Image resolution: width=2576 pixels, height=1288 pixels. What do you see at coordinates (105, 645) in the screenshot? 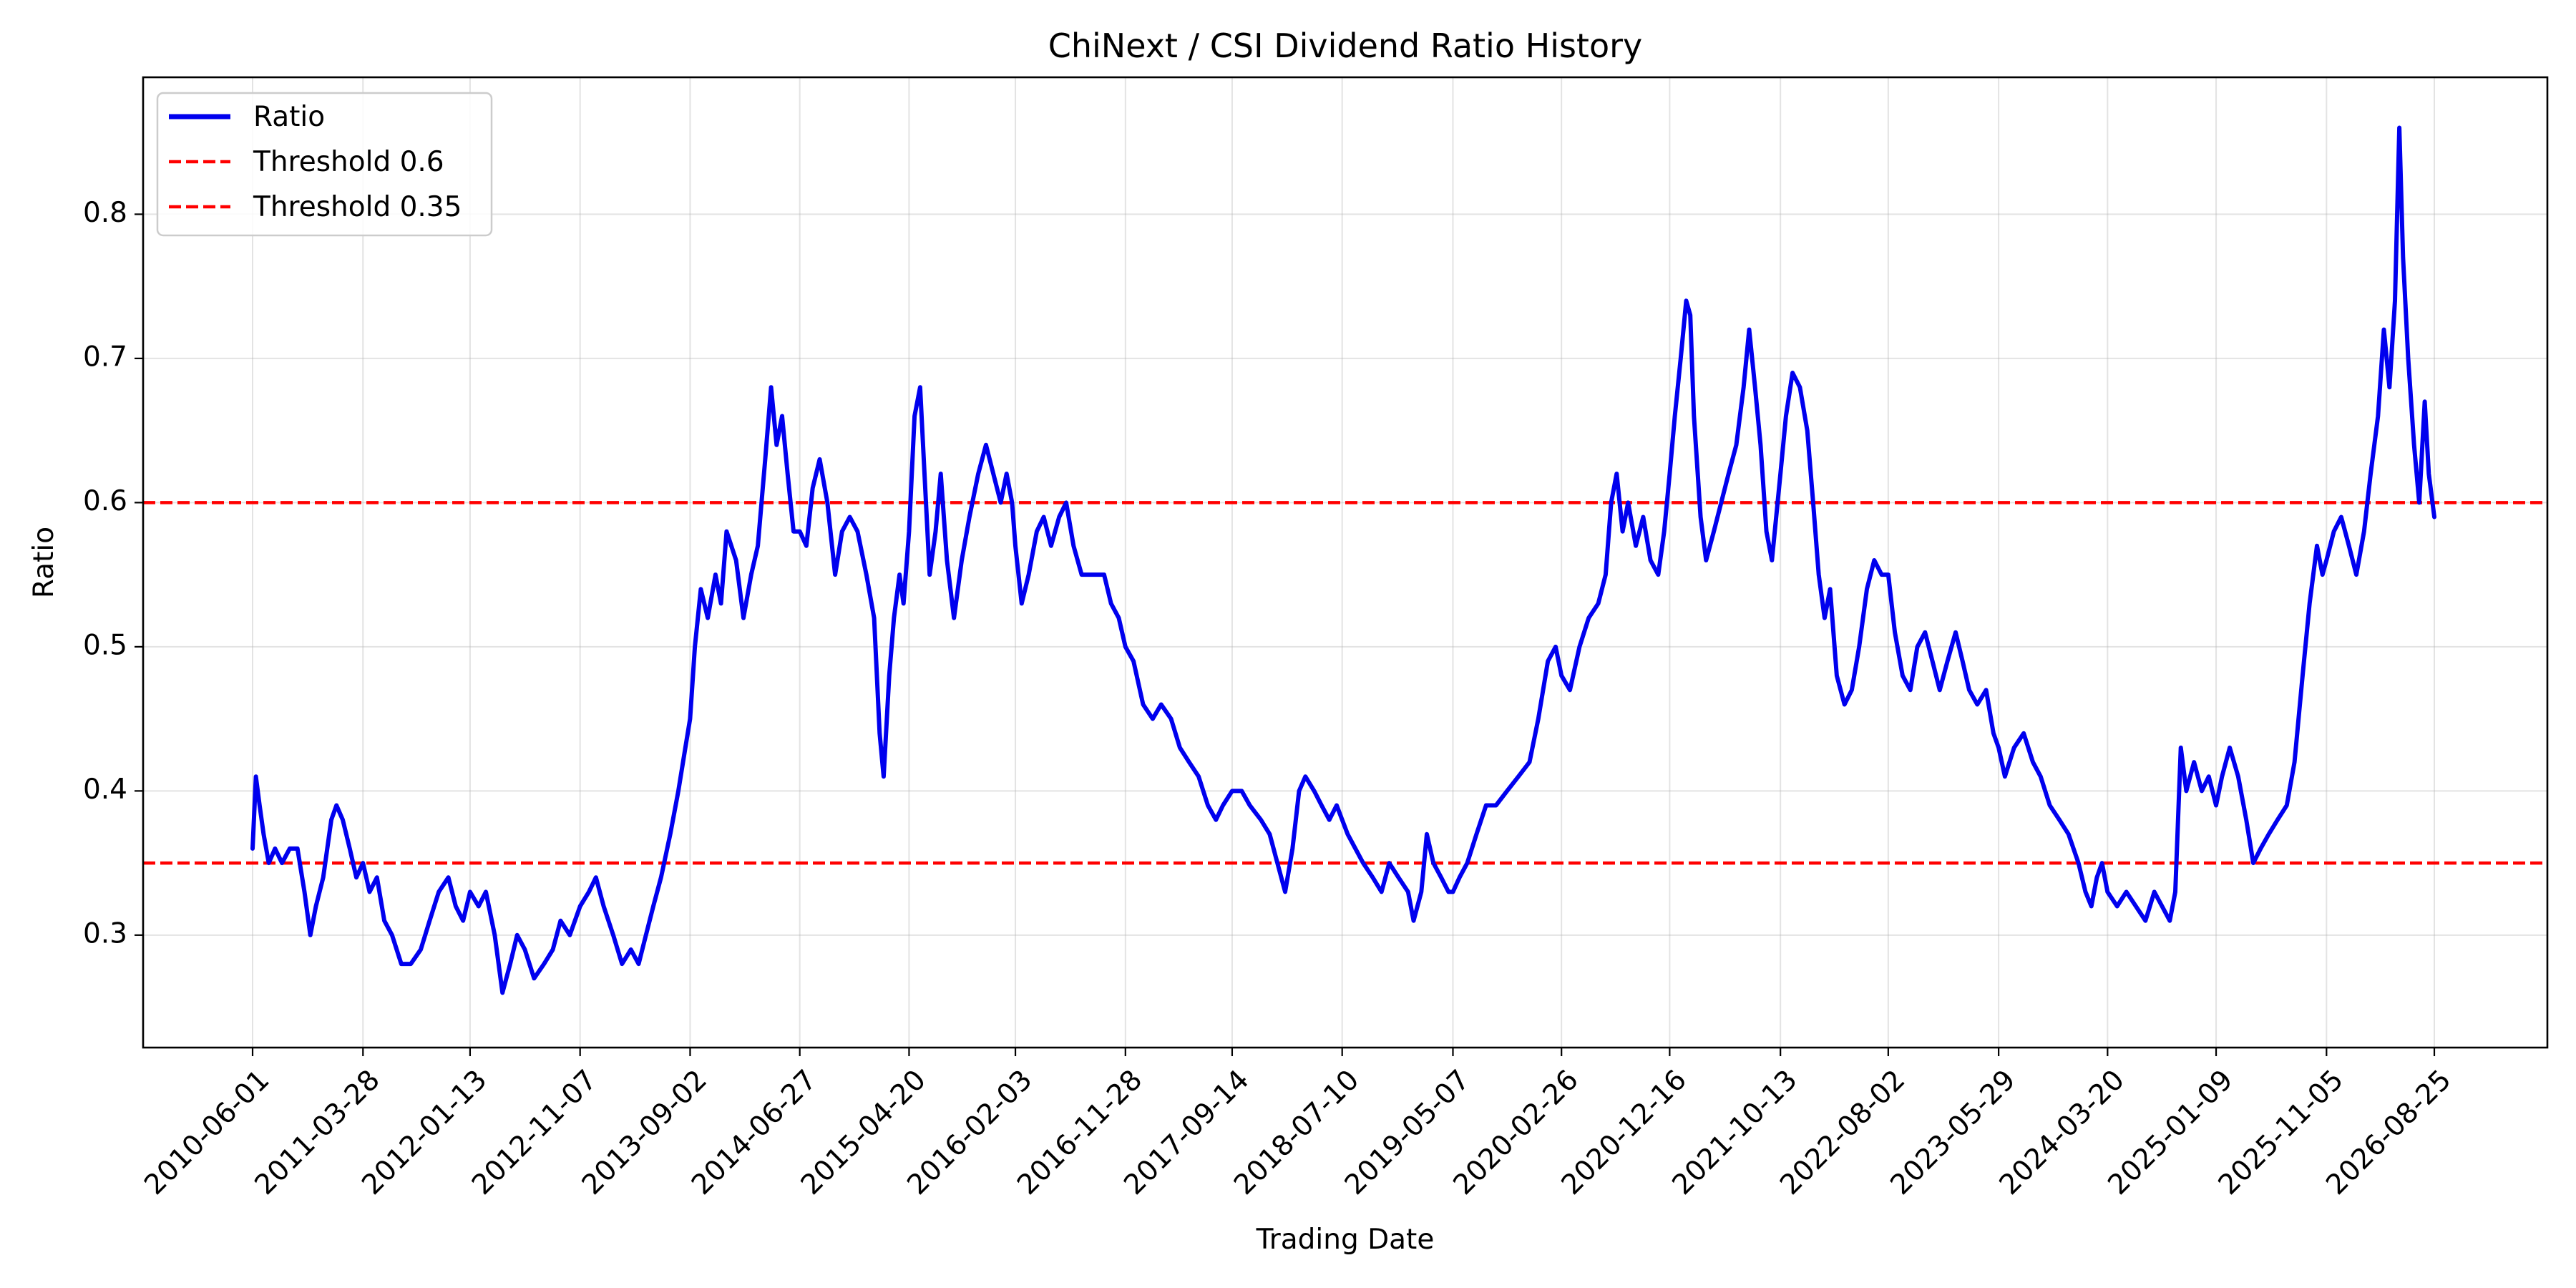
I see `y-tick-label: 0.5` at bounding box center [105, 645].